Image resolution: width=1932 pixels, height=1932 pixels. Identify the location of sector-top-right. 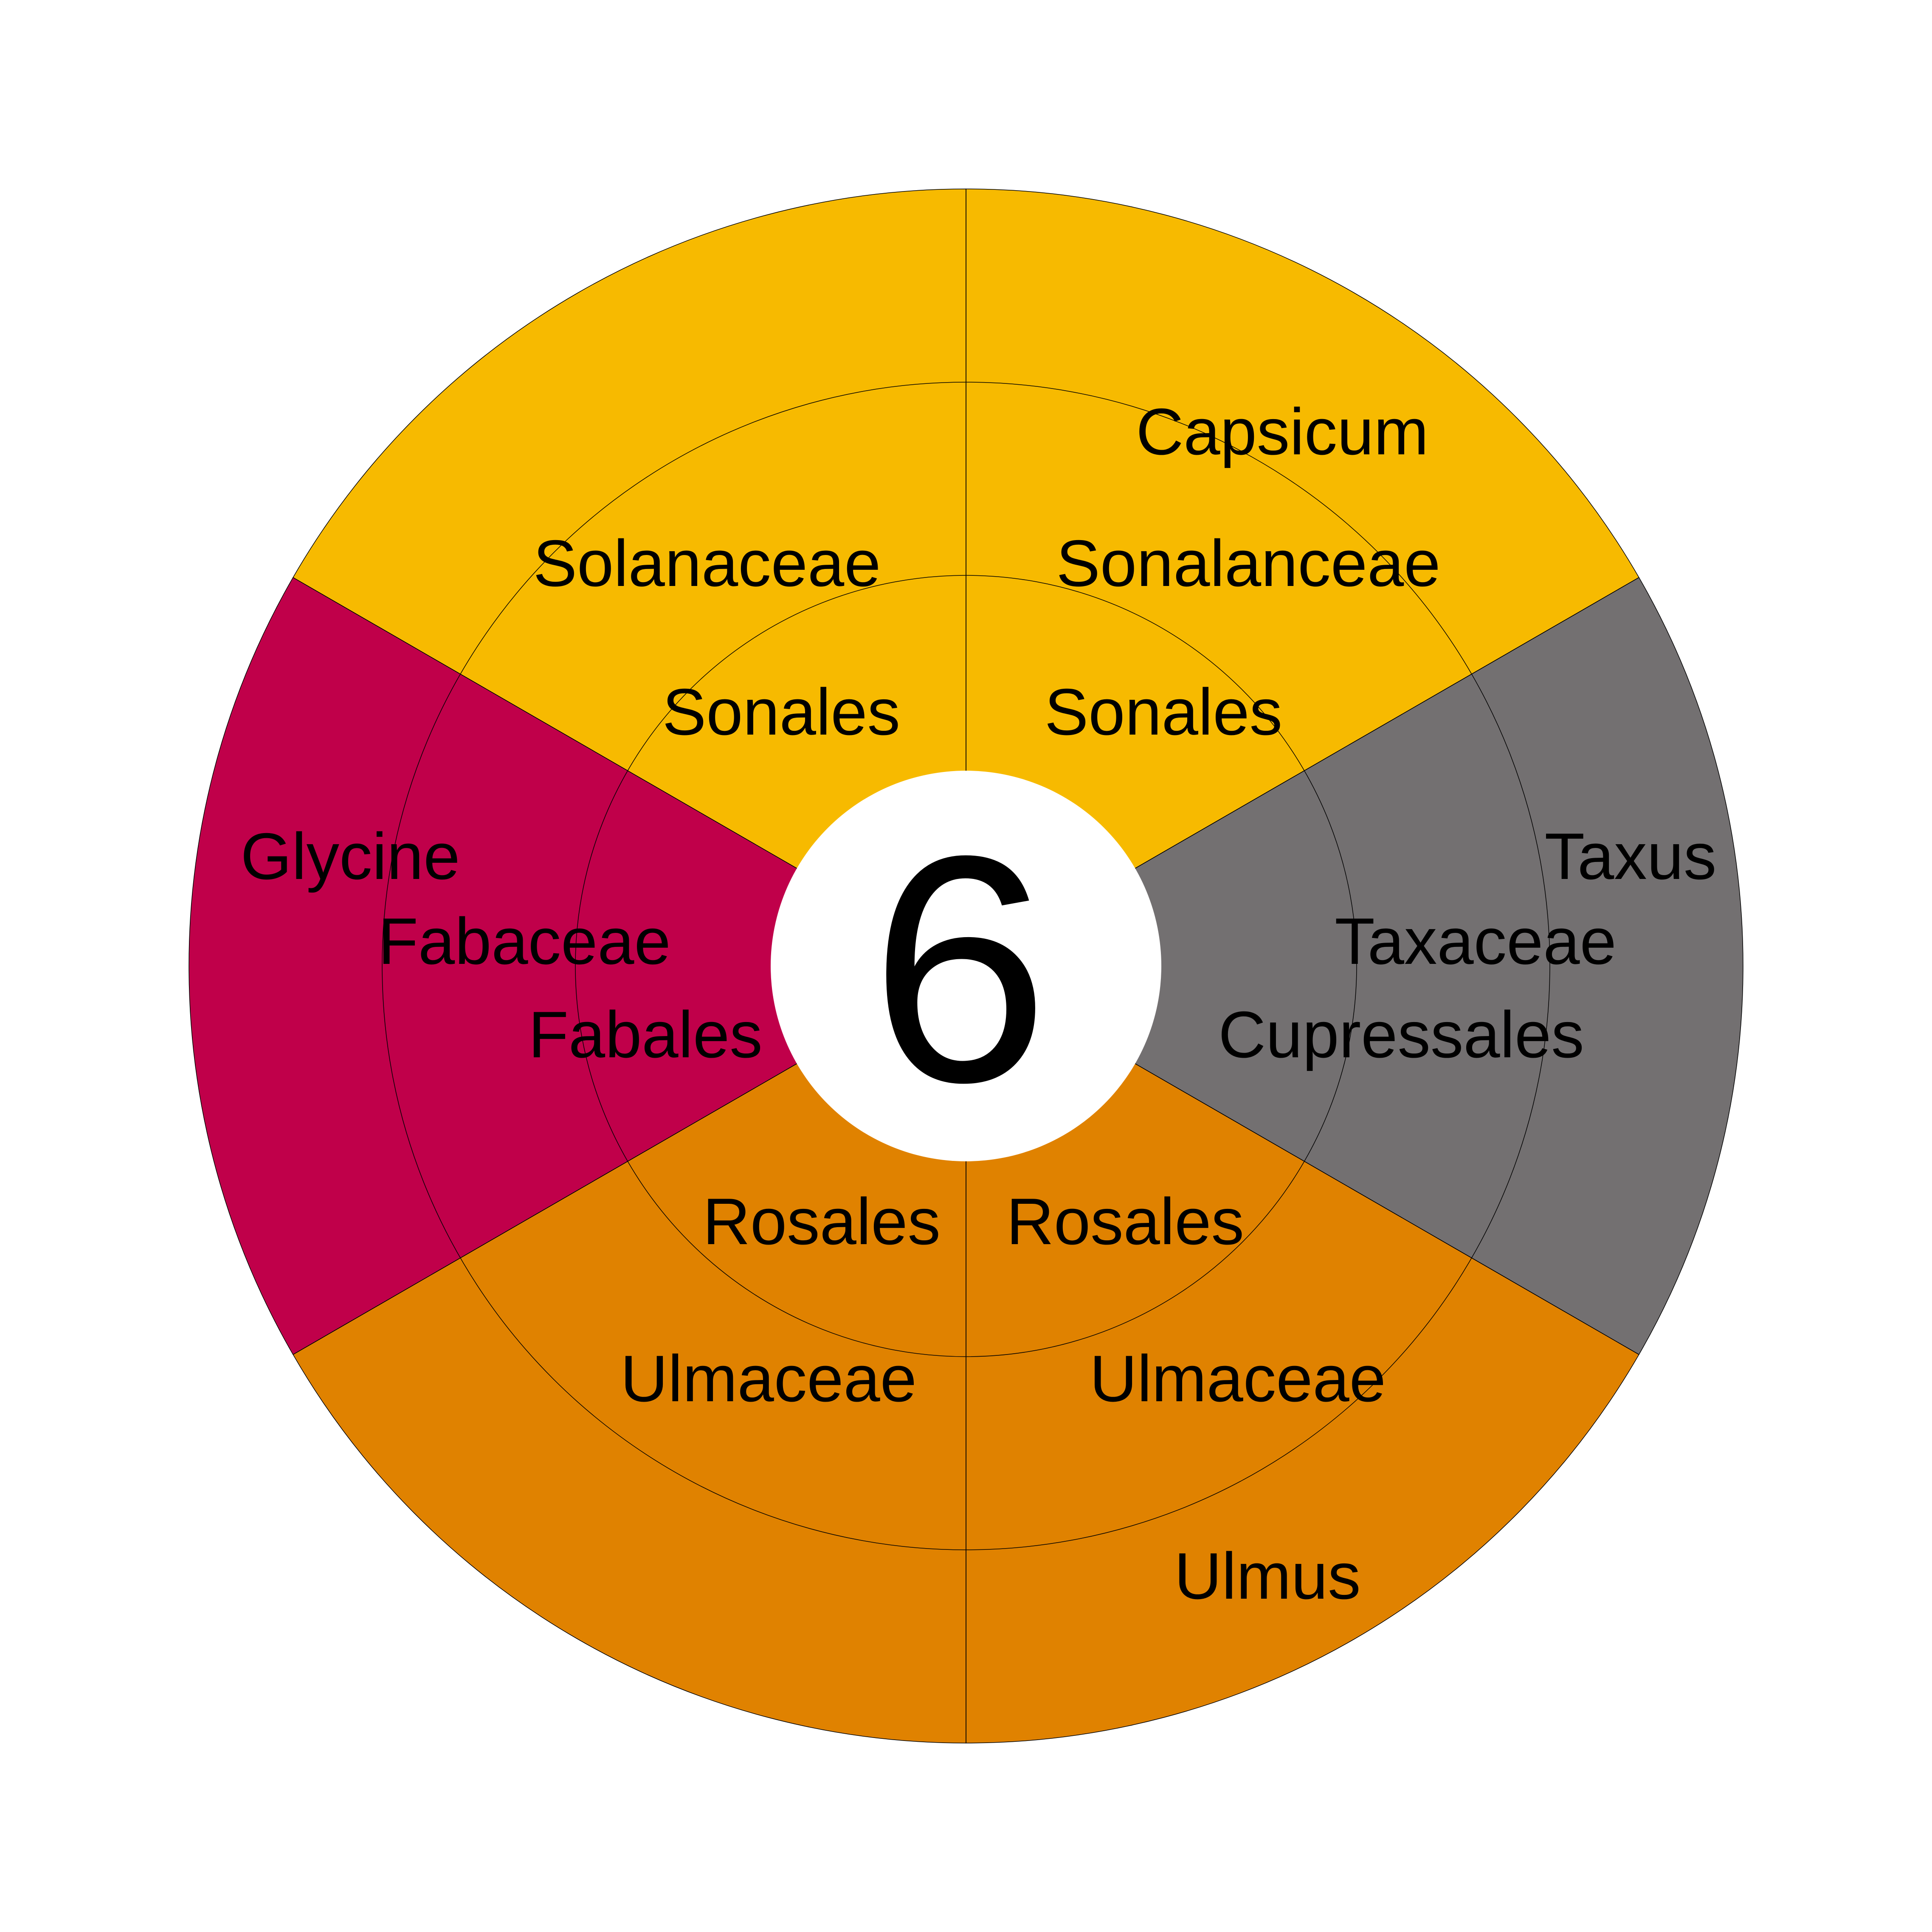
(1302, 578).